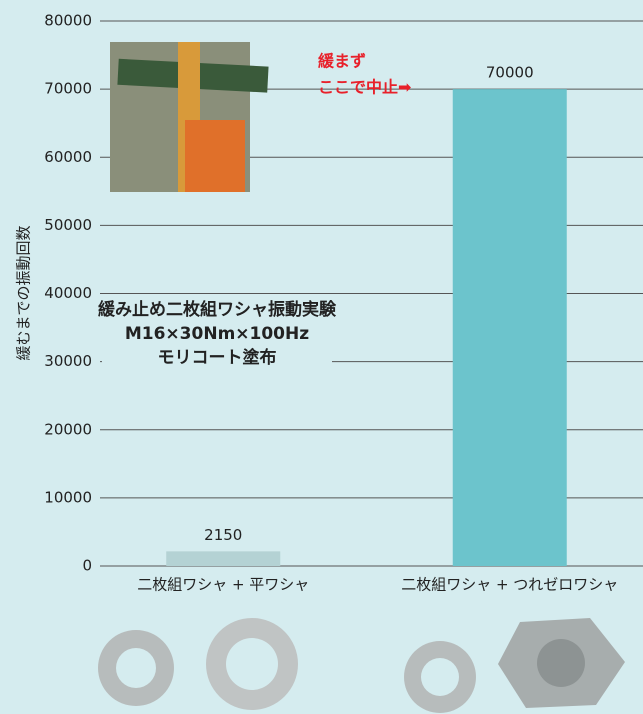 Image resolution: width=643 pixels, height=714 pixels. Describe the element at coordinates (68, 89) in the screenshot. I see `y-tick-label: 70000` at that location.